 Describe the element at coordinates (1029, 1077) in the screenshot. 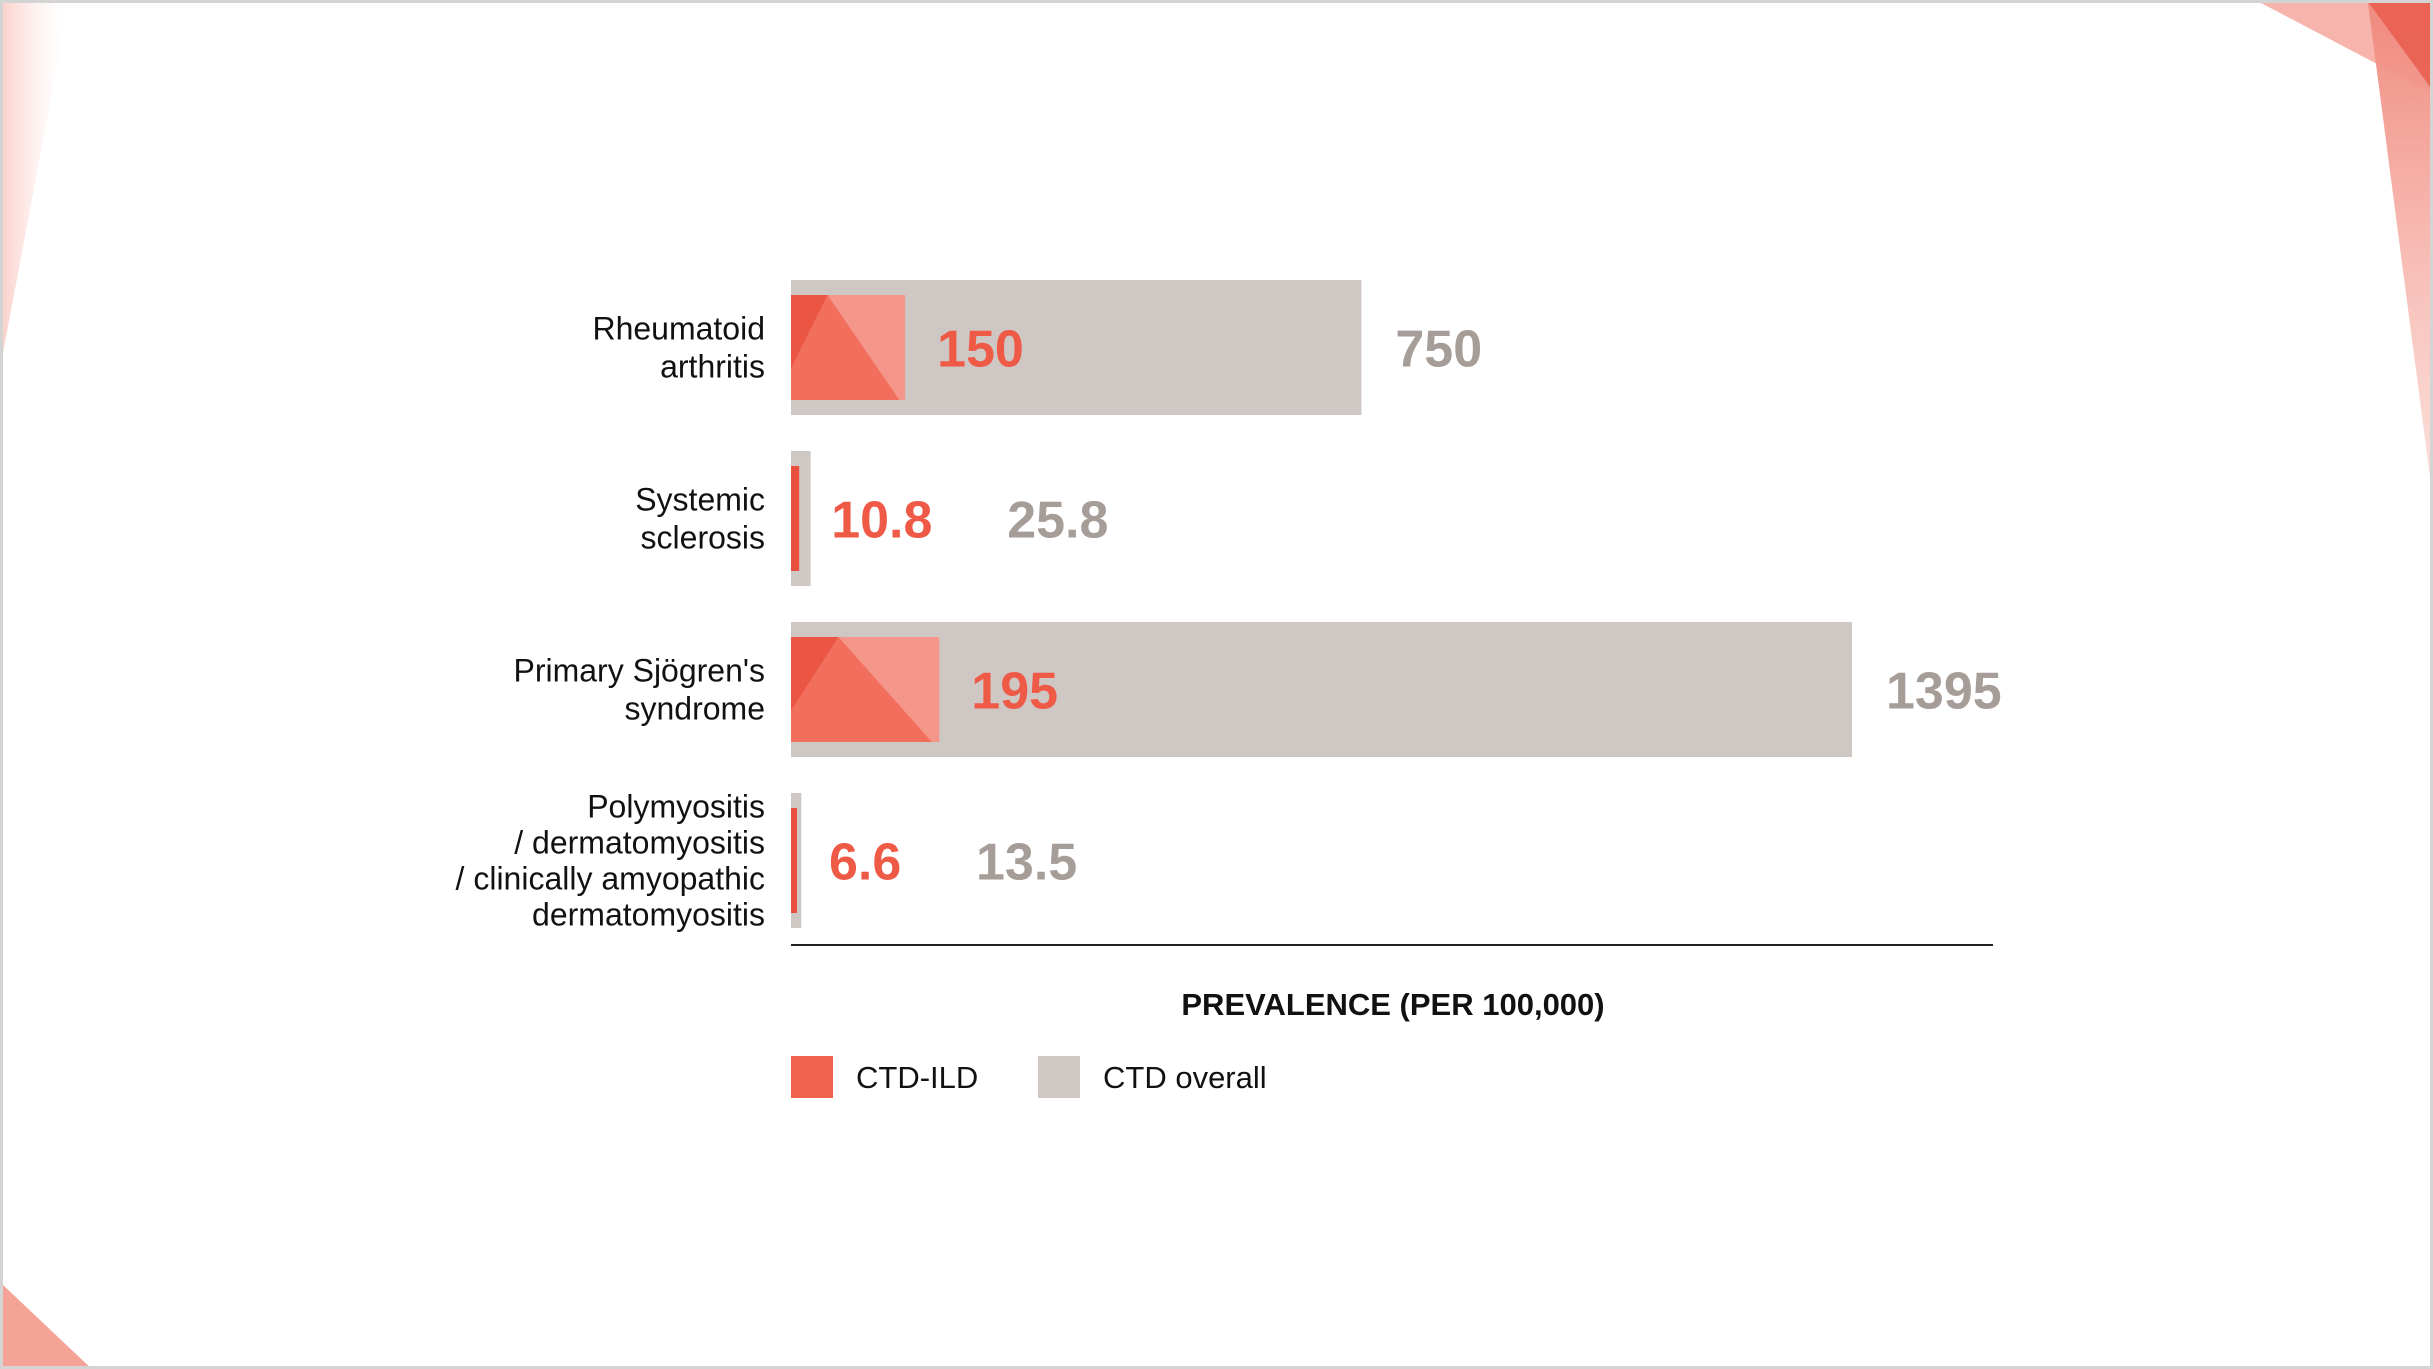

I see `legend: CTD-ILD CTD overall` at that location.